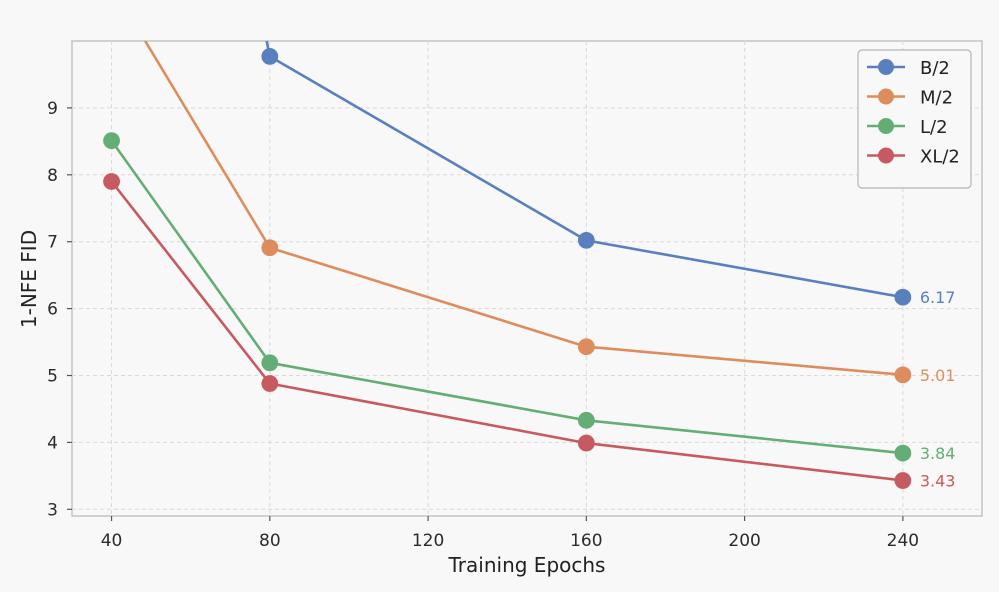 The width and height of the screenshot is (999, 592). What do you see at coordinates (52, 310) in the screenshot?
I see `y-tick-label: 6` at bounding box center [52, 310].